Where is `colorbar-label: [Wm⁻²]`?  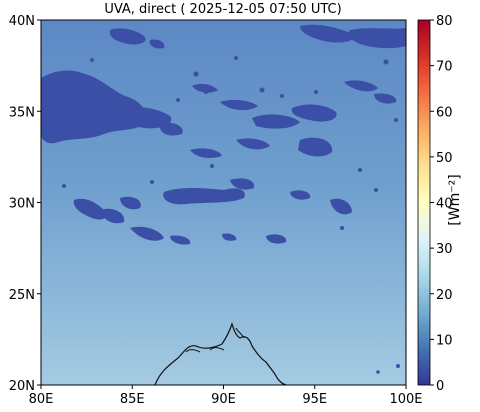 colorbar-label: [Wm⁻²] is located at coordinates (455, 200).